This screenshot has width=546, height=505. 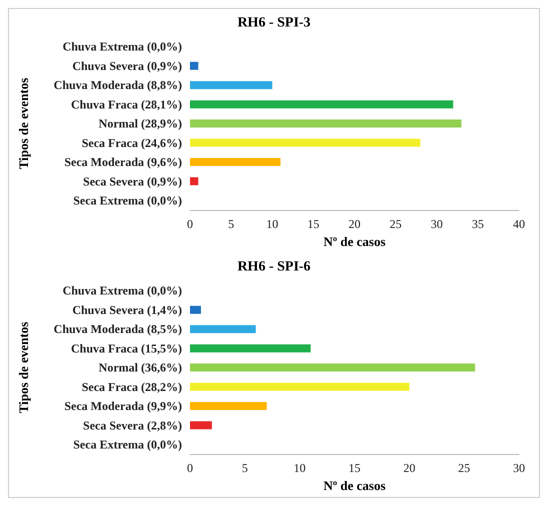 I want to click on y-tick-label: Chuva Fraca (15,5%), so click(x=126, y=348).